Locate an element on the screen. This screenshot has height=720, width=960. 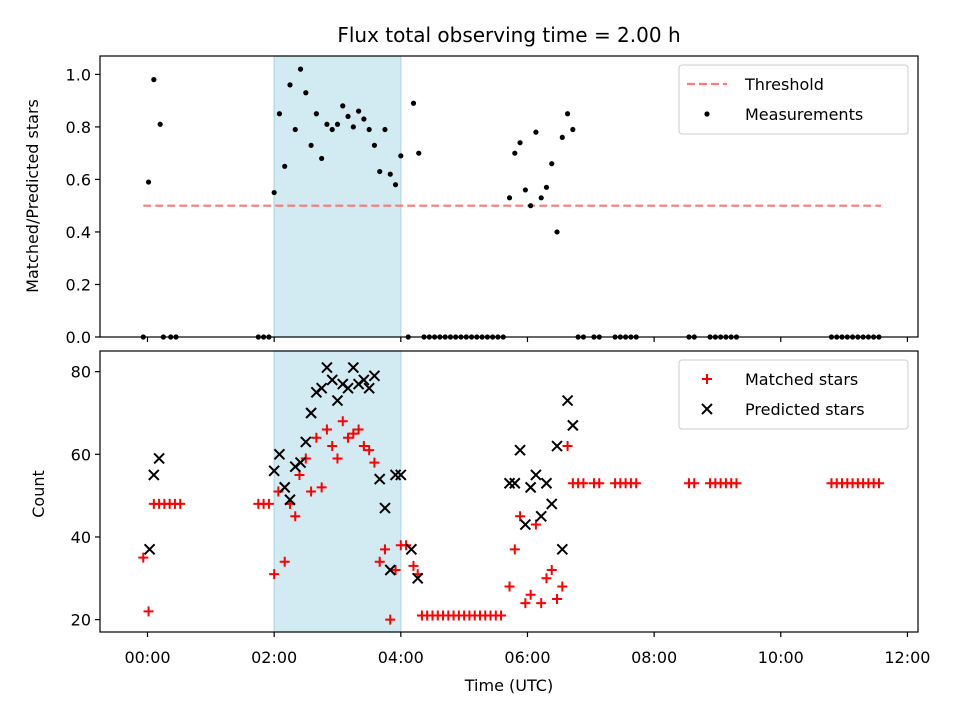
chart-title: Flux total observing time = 2.00 h is located at coordinates (508, 35).